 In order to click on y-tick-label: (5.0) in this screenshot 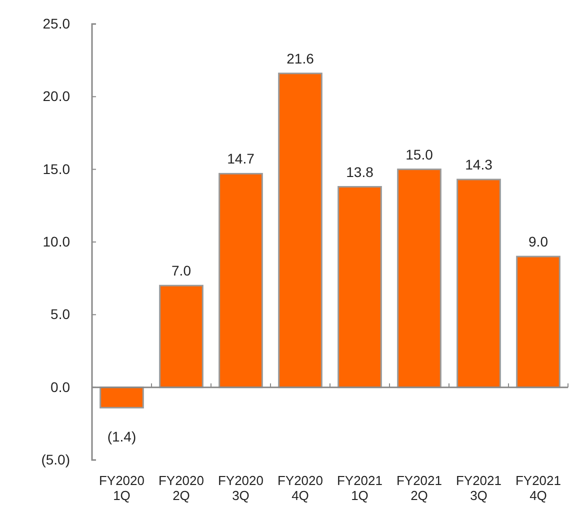, I will do `click(55, 459)`.